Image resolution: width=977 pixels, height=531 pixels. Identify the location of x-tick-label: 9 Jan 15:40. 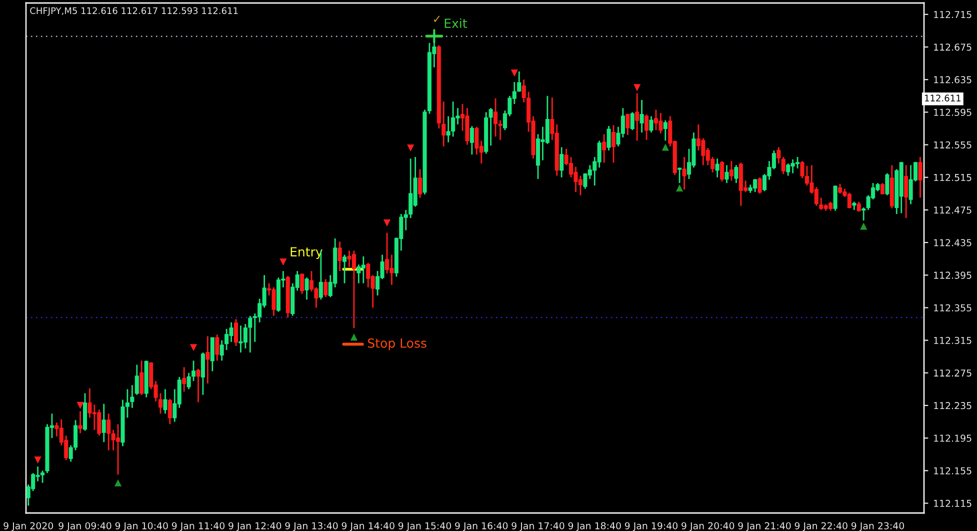
(425, 526).